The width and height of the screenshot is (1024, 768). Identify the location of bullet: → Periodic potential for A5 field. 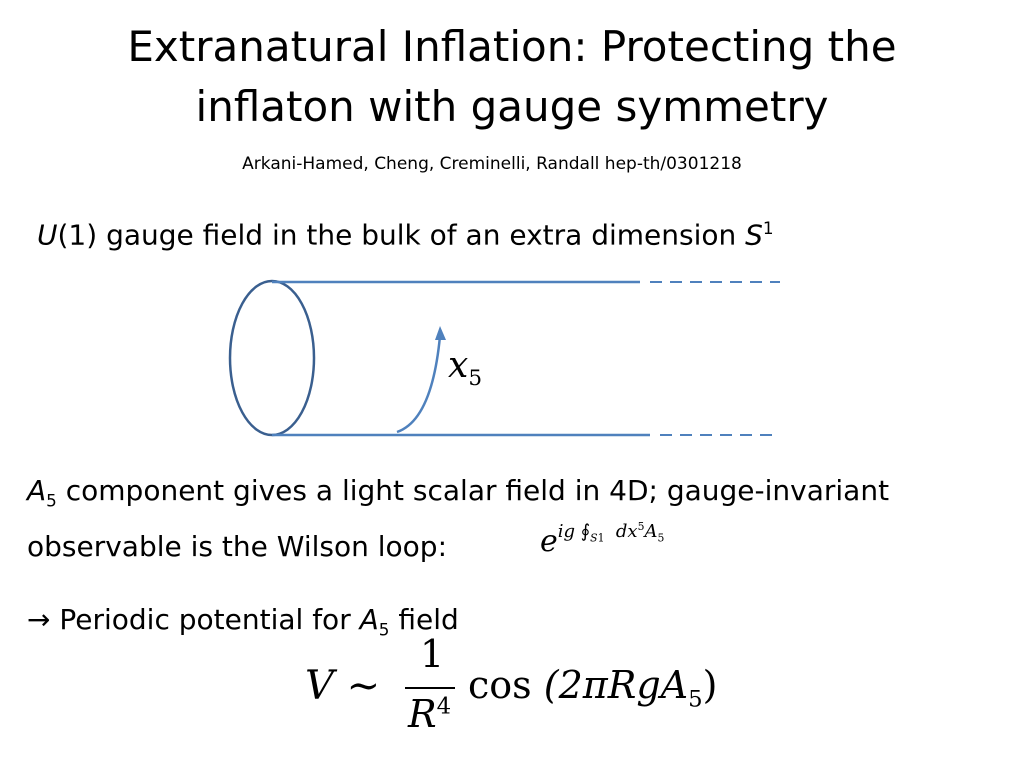
(243, 621).